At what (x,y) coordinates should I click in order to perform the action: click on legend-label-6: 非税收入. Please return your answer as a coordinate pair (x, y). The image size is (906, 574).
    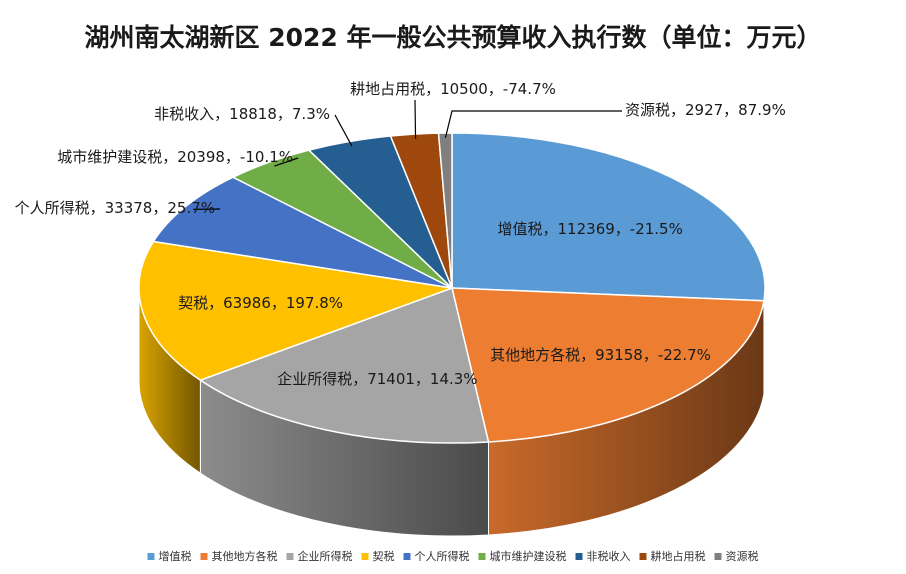
    Looking at the image, I should click on (609, 556).